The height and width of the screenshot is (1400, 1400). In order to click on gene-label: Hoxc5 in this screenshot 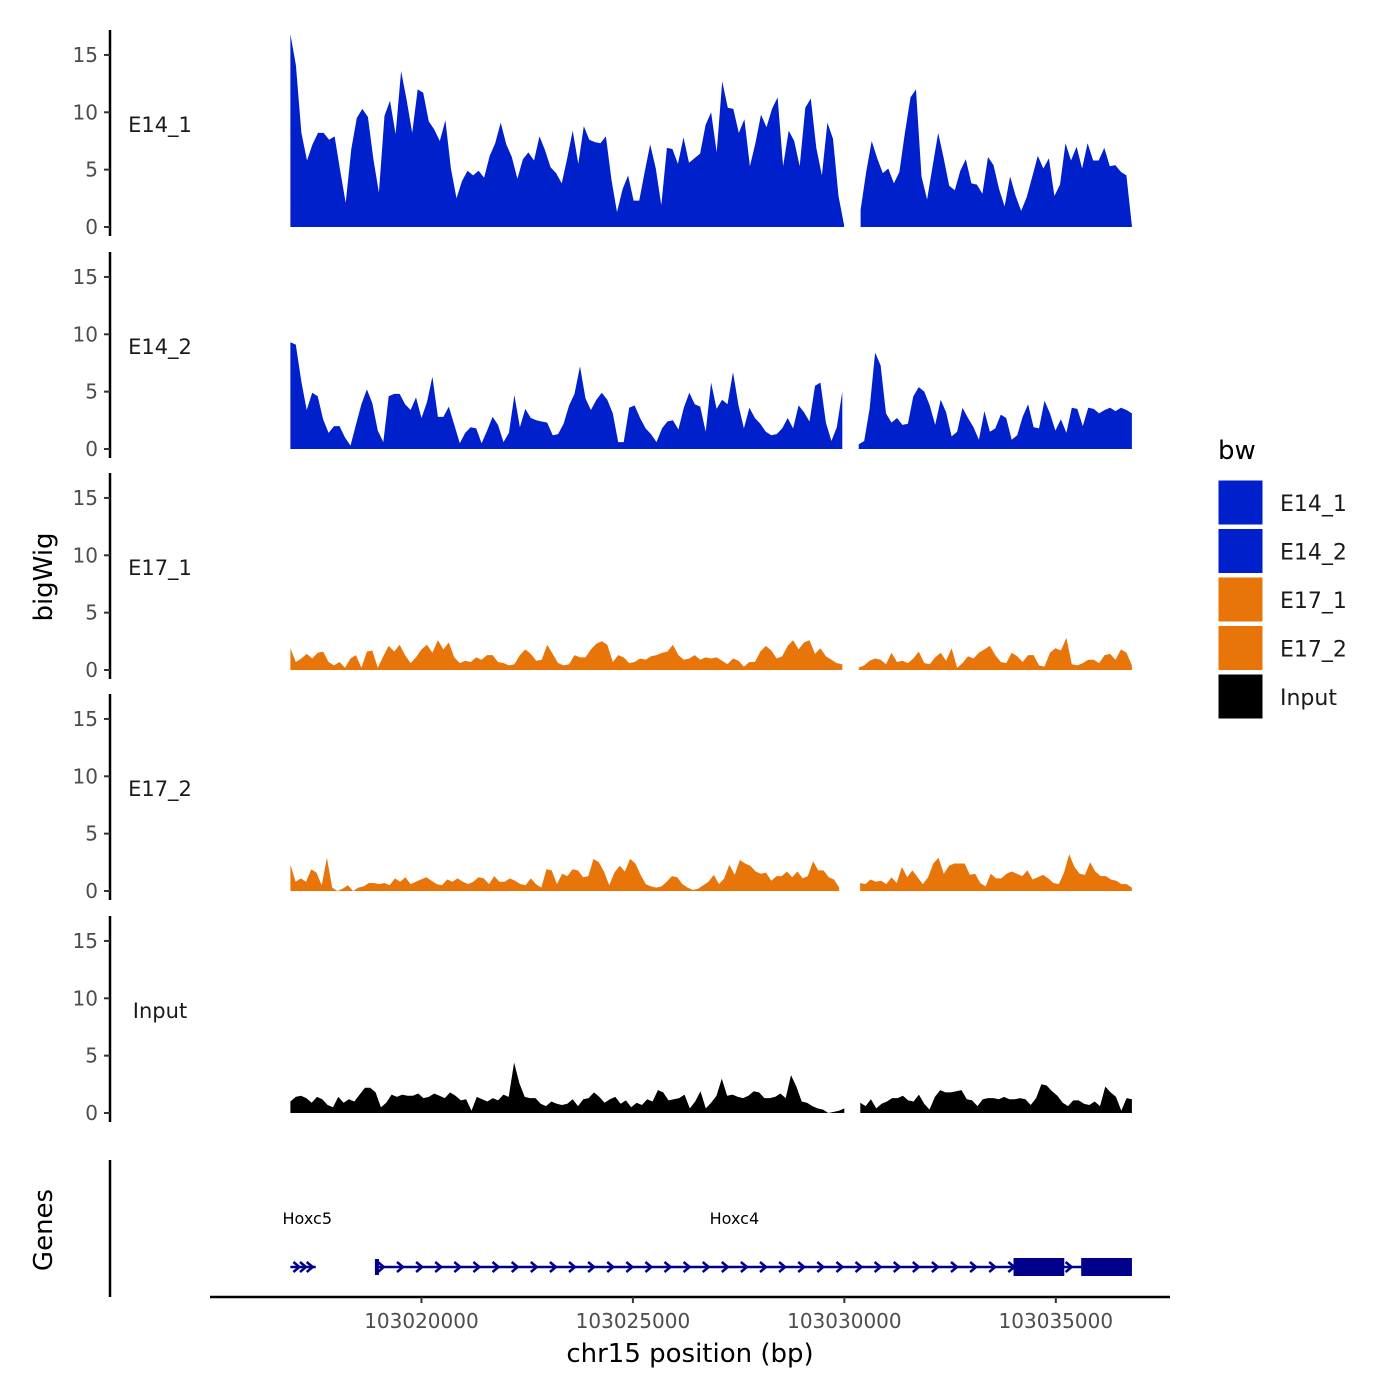, I will do `click(308, 1218)`.